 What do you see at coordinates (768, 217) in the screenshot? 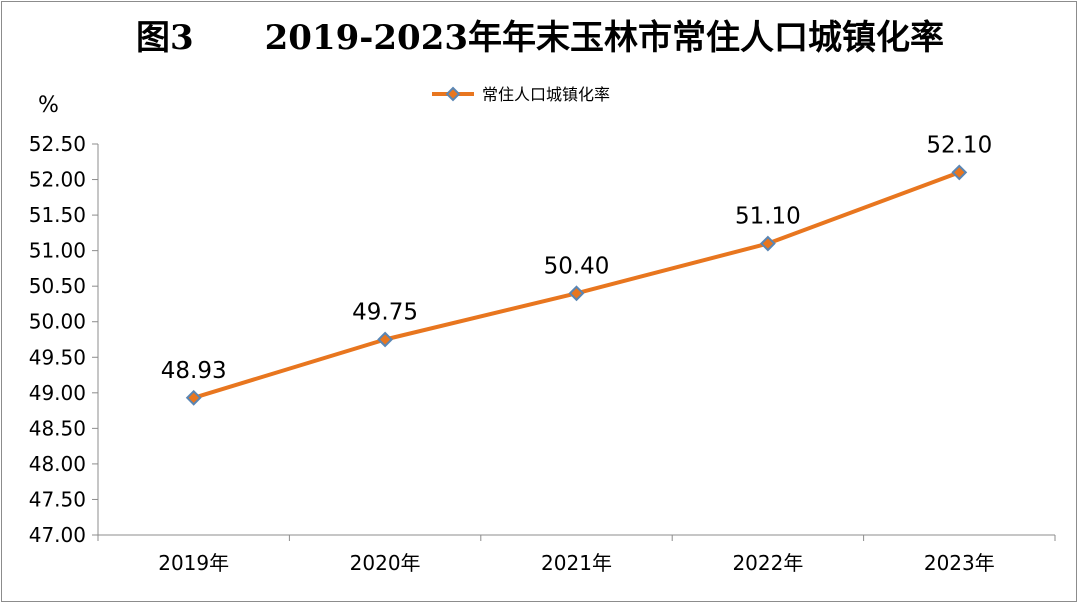
I see `data-label: 51.10` at bounding box center [768, 217].